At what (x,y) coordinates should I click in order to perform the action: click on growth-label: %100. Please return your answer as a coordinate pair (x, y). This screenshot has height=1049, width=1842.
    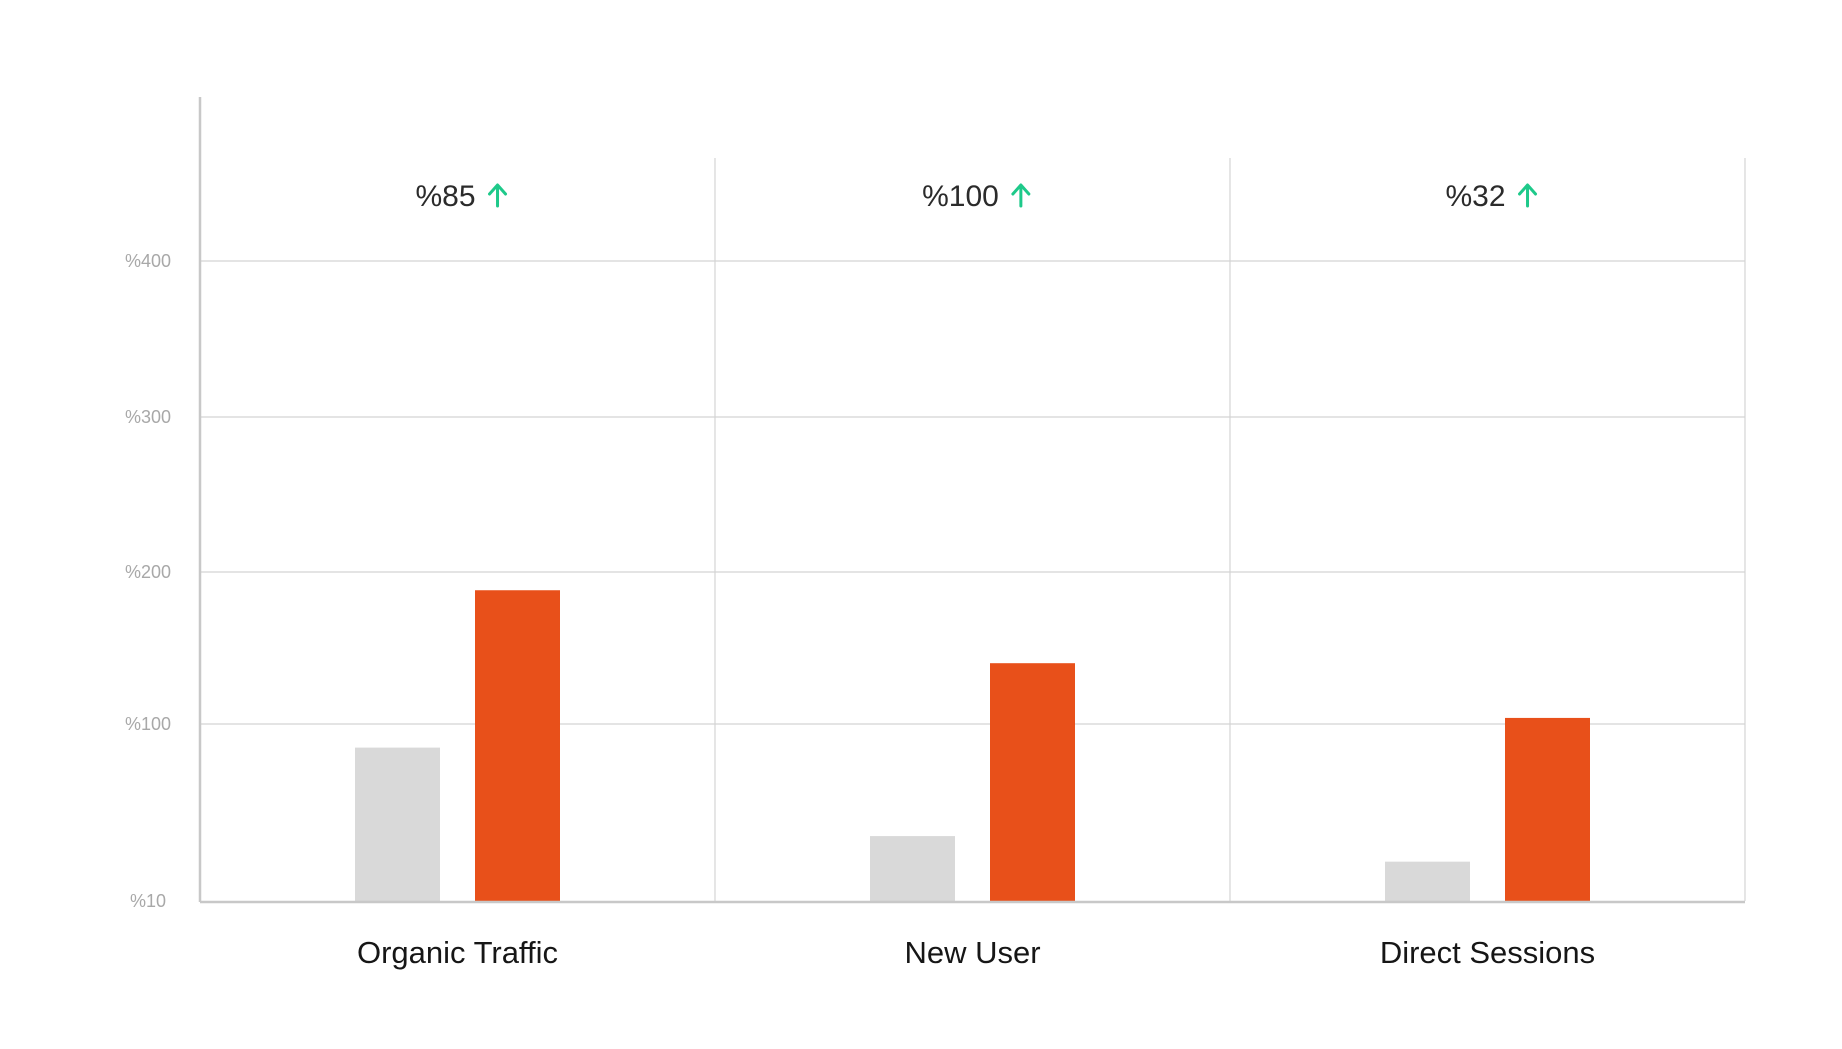
    Looking at the image, I should click on (960, 196).